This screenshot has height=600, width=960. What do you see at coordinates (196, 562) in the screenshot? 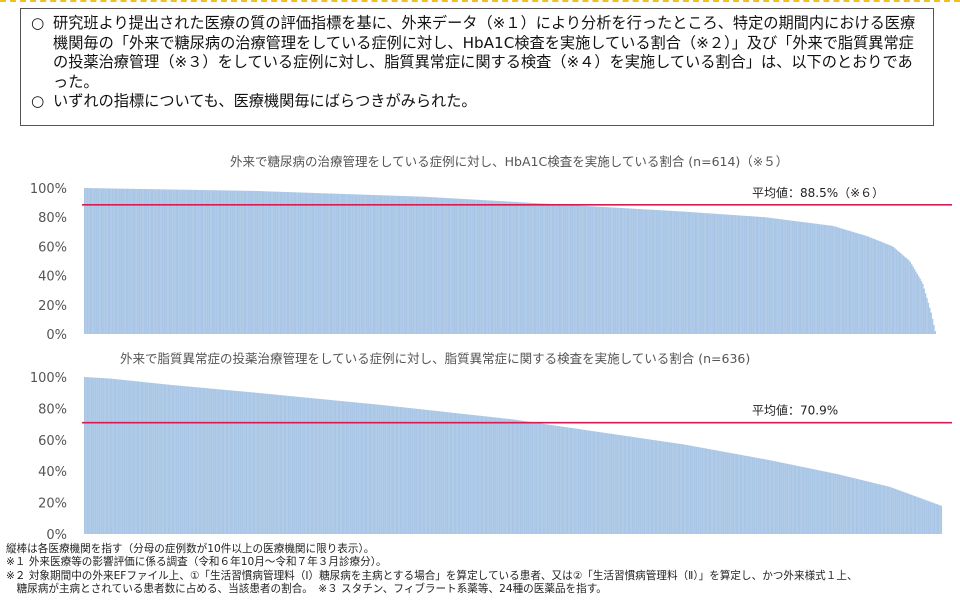
I see `footnote: ※１ 外来医療等の影響評価に係る調査（令和６年10月～令和７年３月診療分）。` at bounding box center [196, 562].